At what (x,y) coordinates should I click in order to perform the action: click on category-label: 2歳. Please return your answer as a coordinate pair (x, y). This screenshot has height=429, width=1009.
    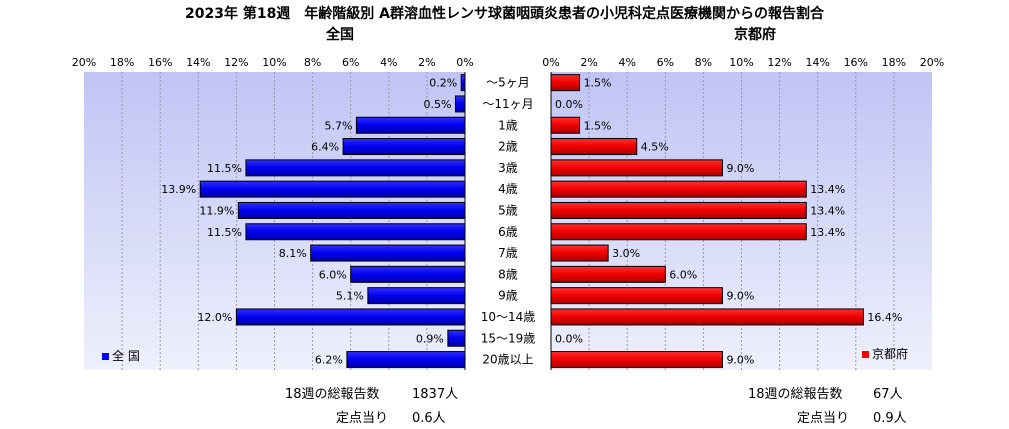
    Looking at the image, I should click on (508, 147).